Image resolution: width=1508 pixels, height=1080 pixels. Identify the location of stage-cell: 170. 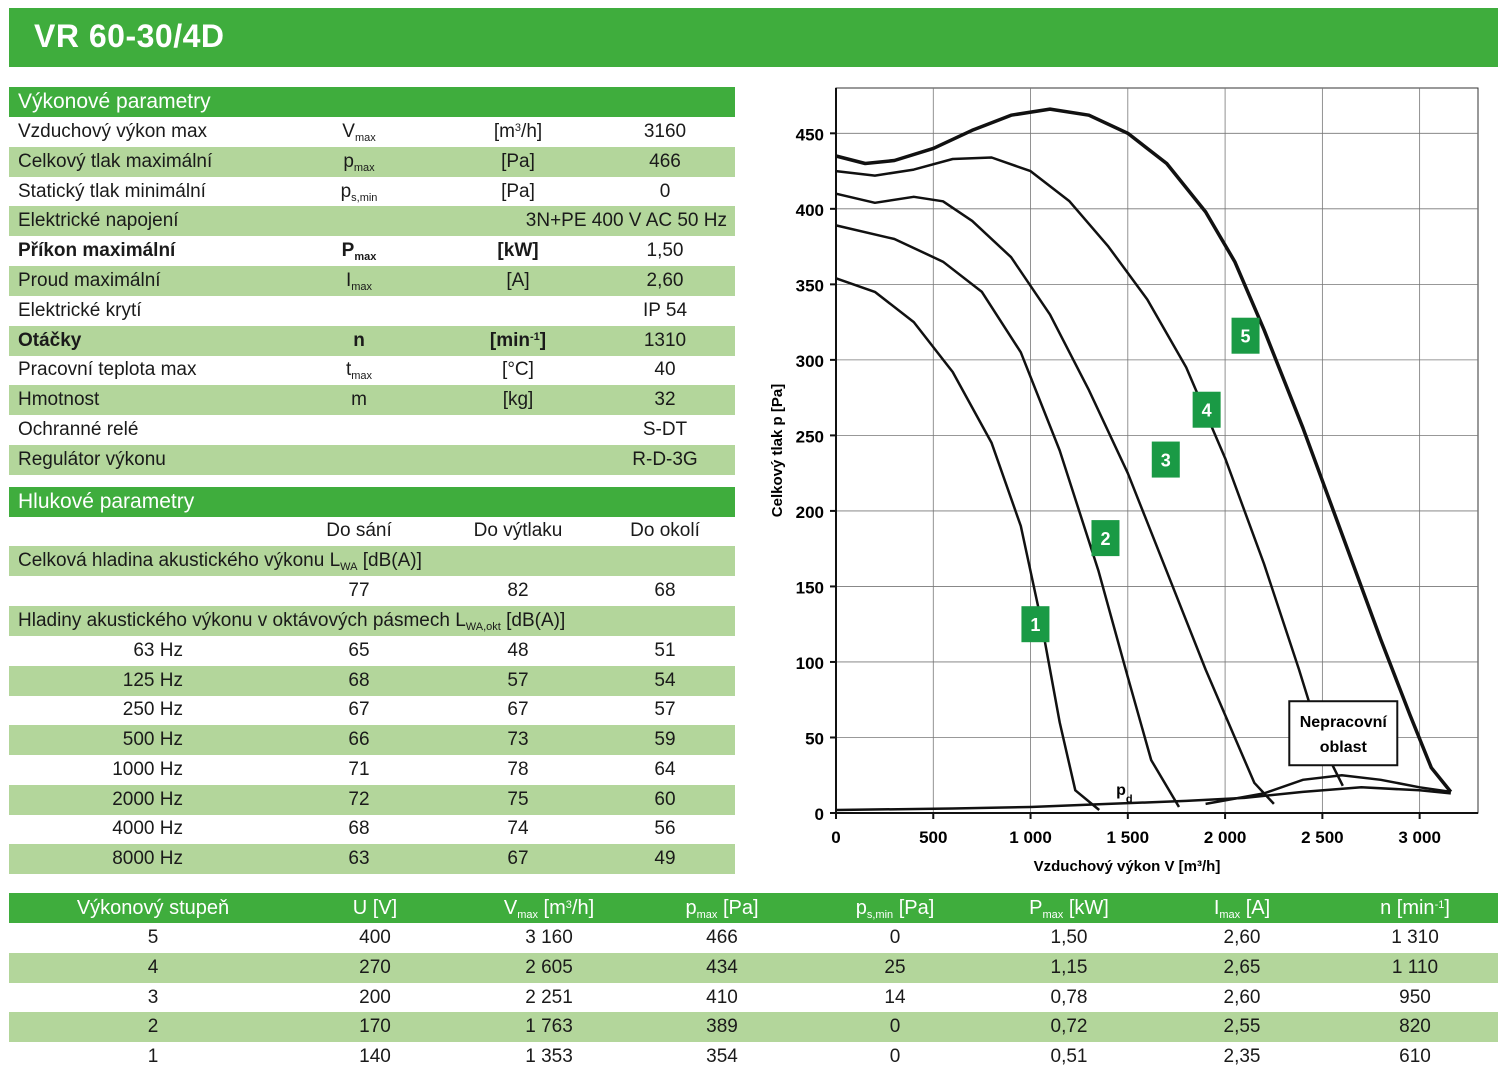
(375, 1027).